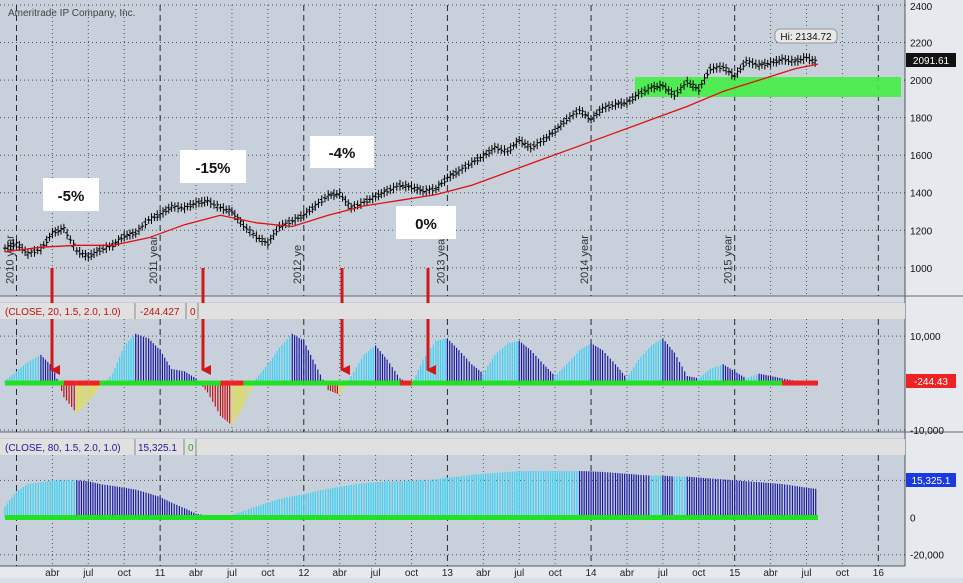 The width and height of the screenshot is (963, 583). What do you see at coordinates (63, 448) in the screenshot?
I see `osc2-params: (CLOSE, 80, 1.5, 2.0, 1.0)` at bounding box center [63, 448].